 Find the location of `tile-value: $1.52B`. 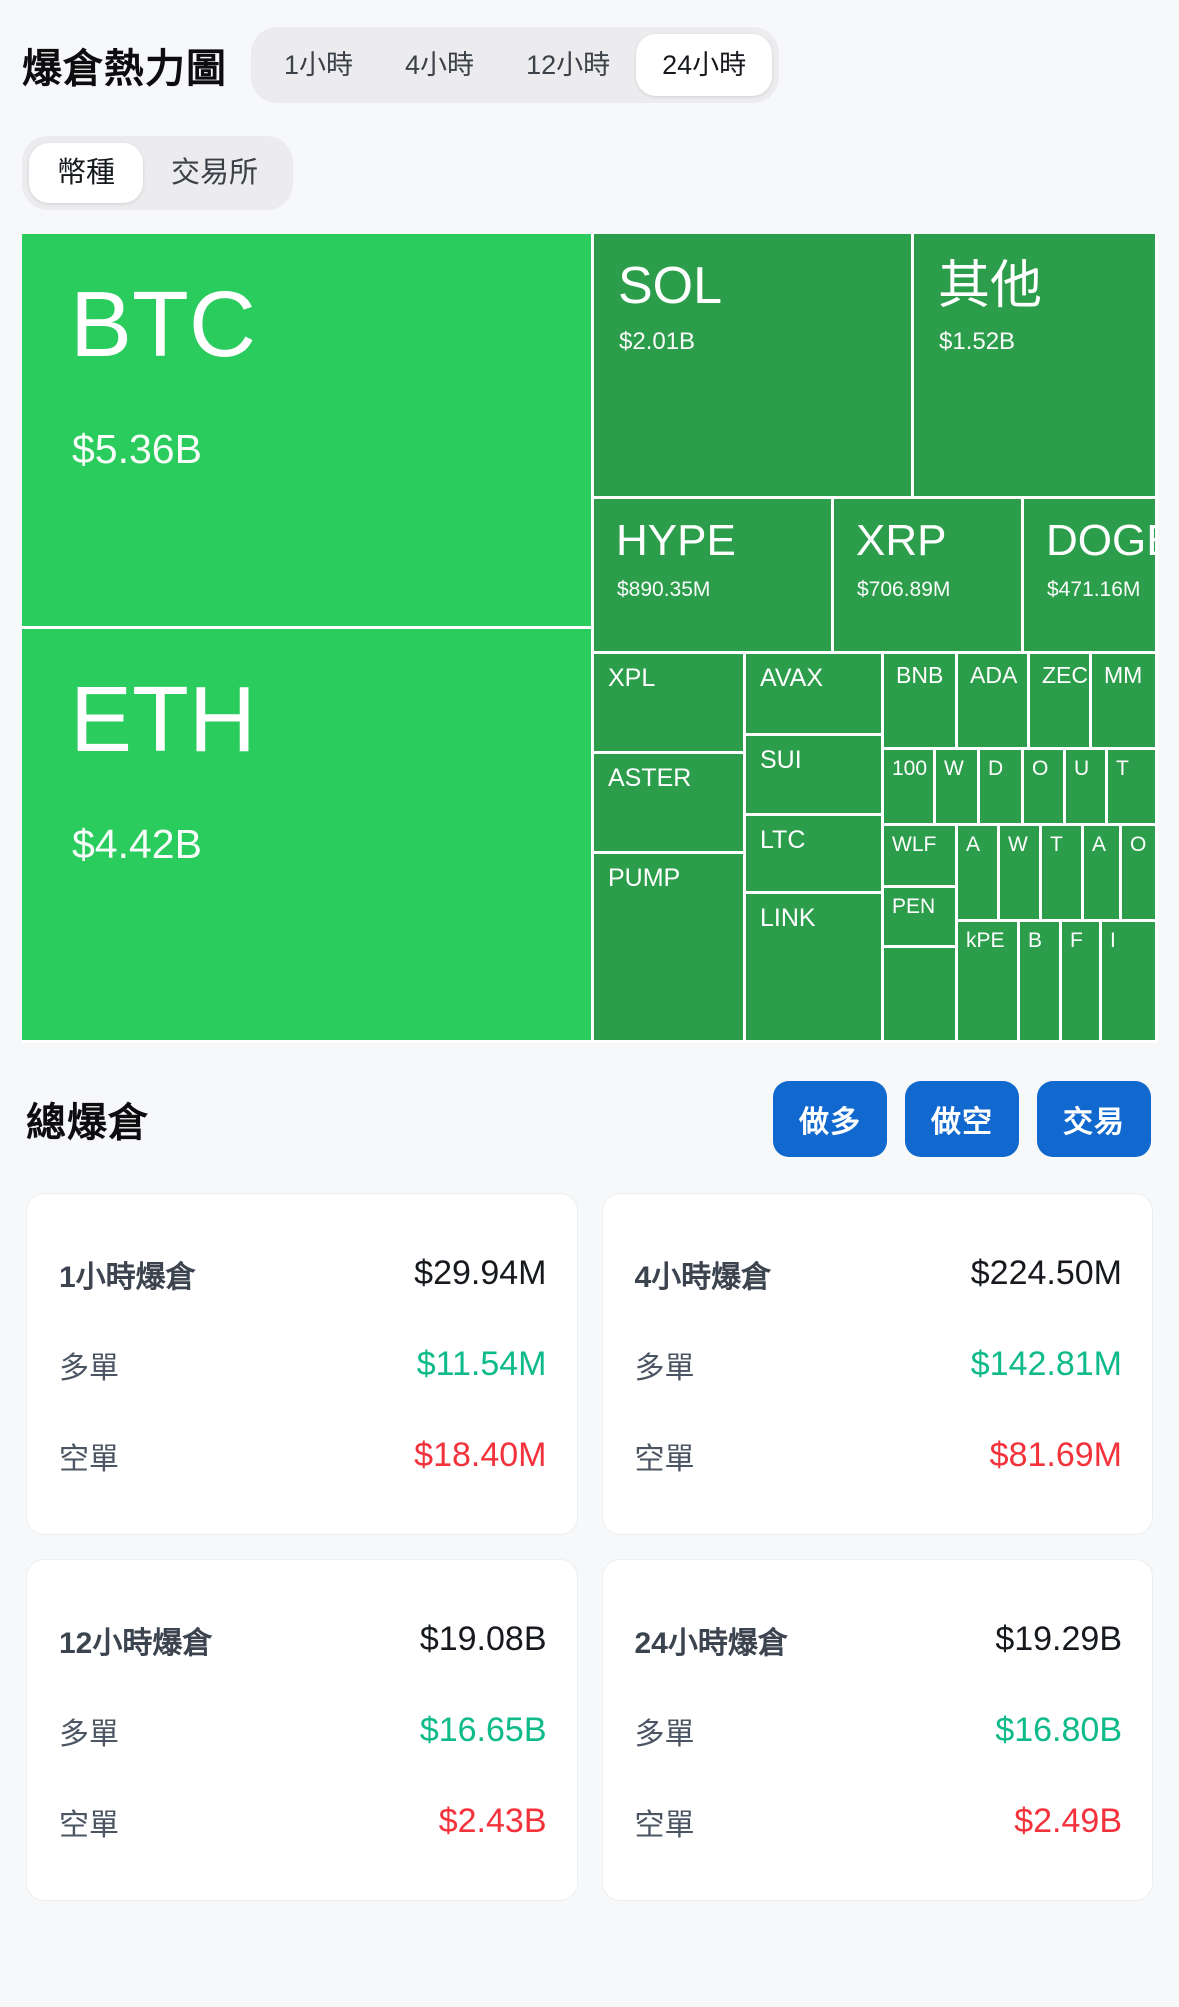

tile-value: $1.52B is located at coordinates (977, 341).